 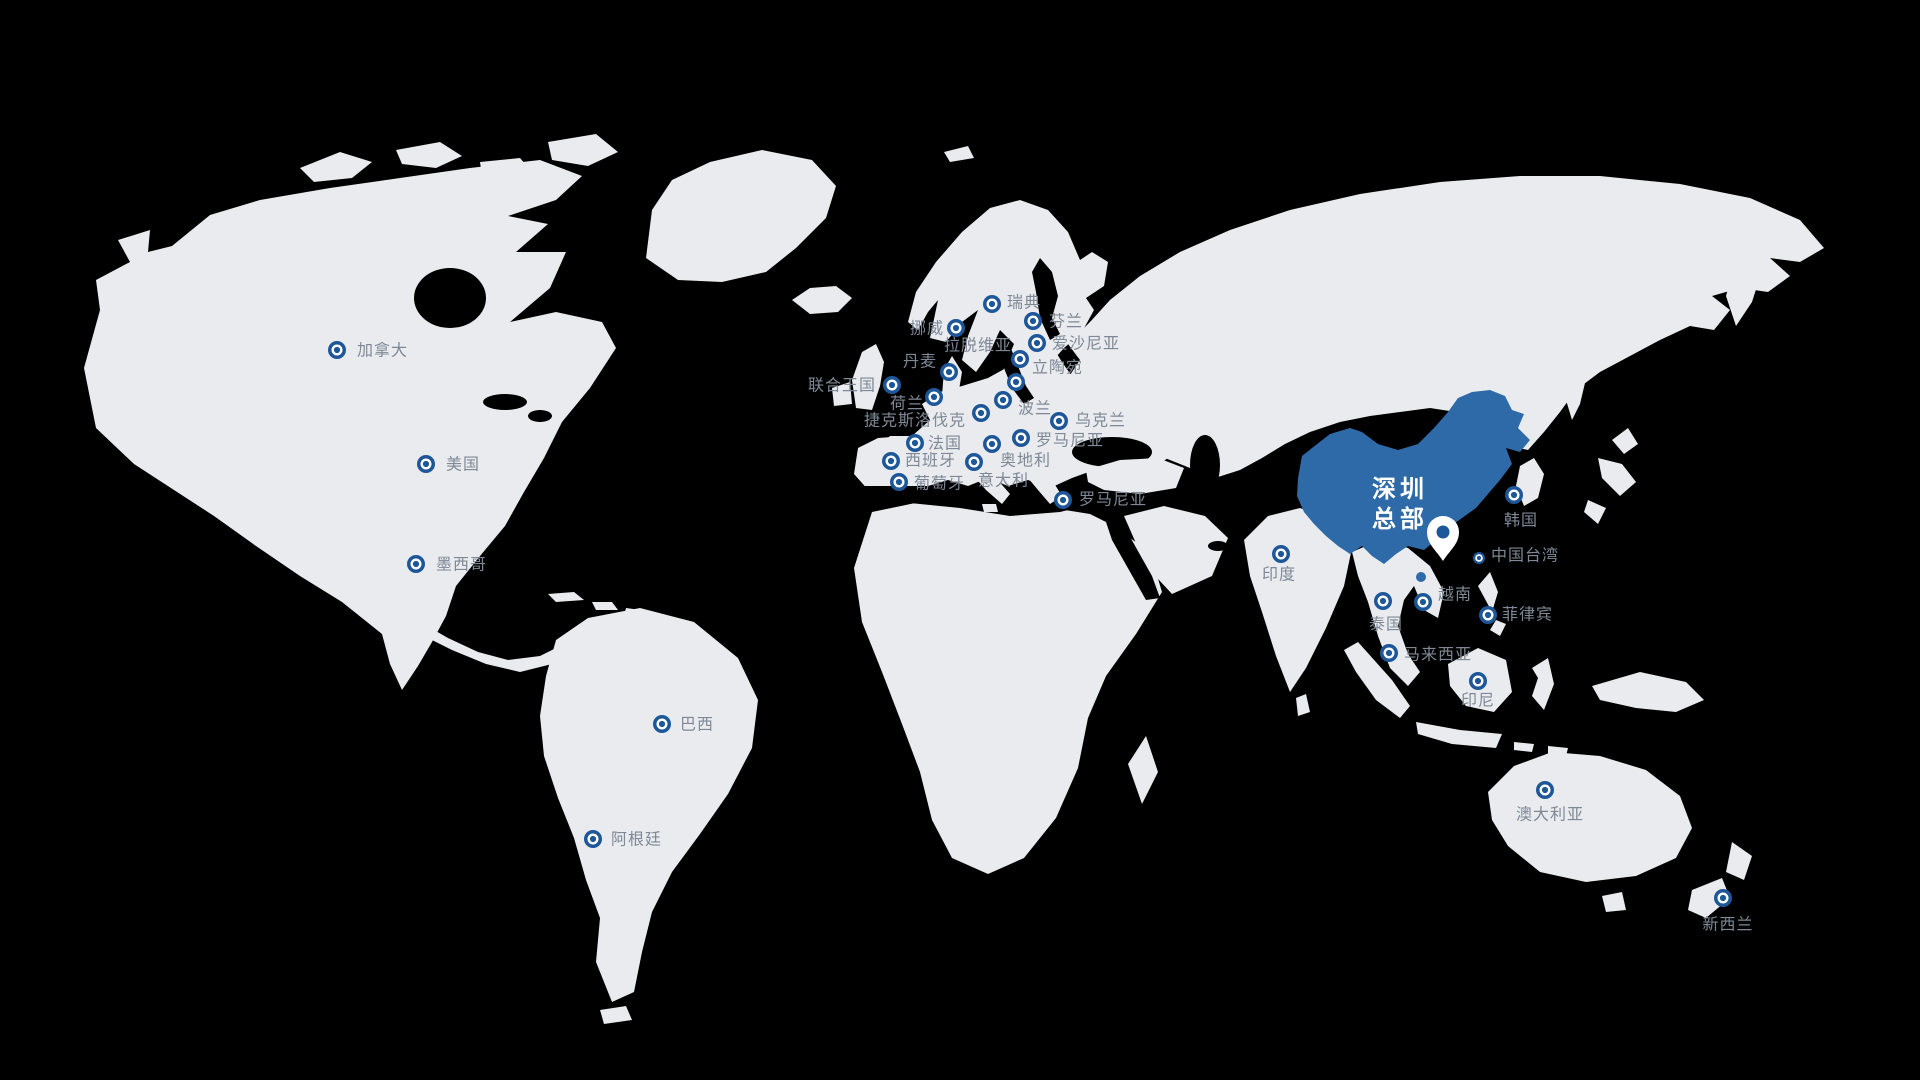 What do you see at coordinates (1073, 343) in the screenshot?
I see `location: 爱沙尼亚` at bounding box center [1073, 343].